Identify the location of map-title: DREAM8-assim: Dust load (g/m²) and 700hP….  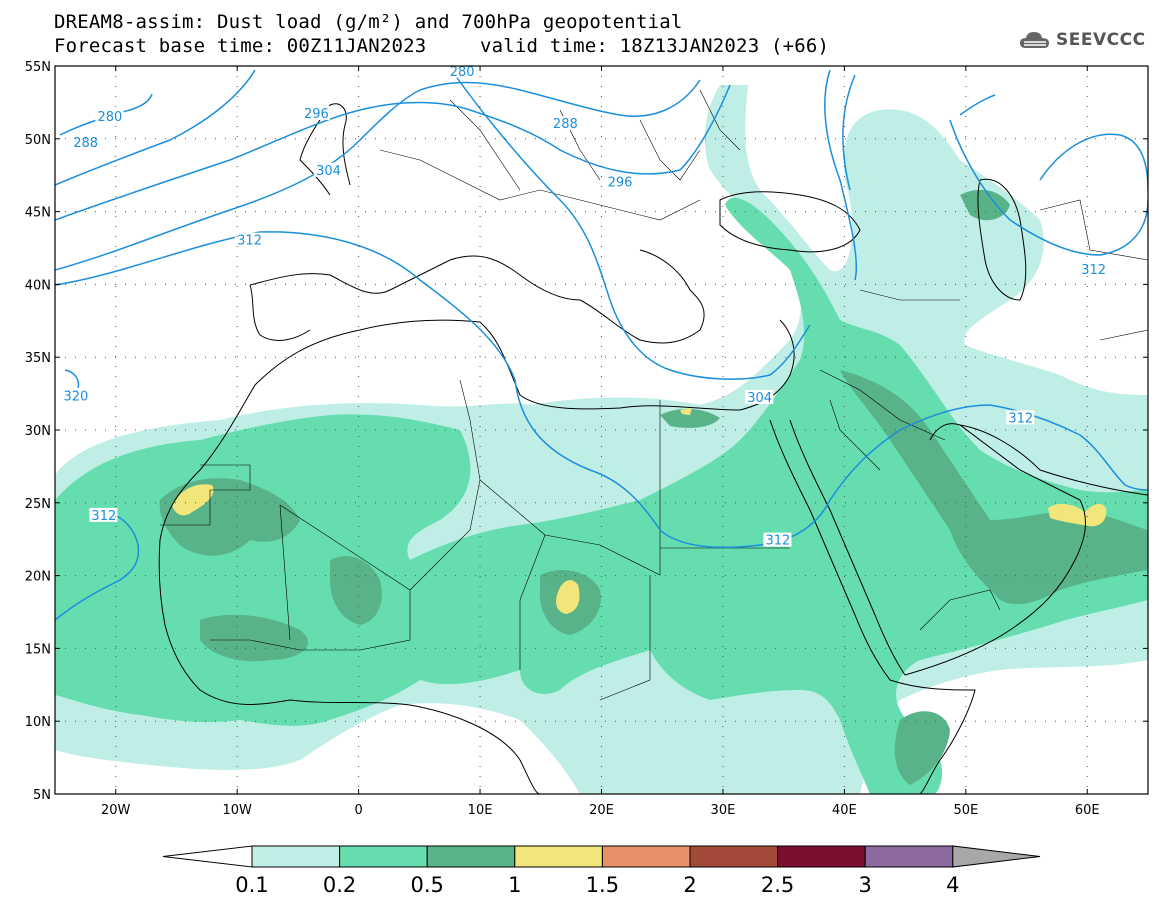
(368, 22).